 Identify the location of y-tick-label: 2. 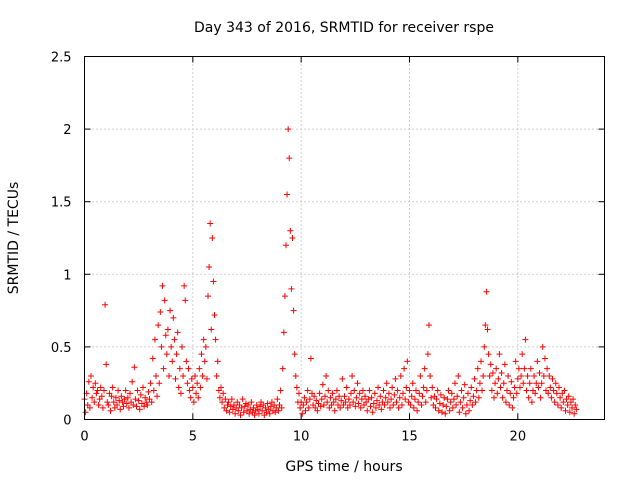
(67, 130).